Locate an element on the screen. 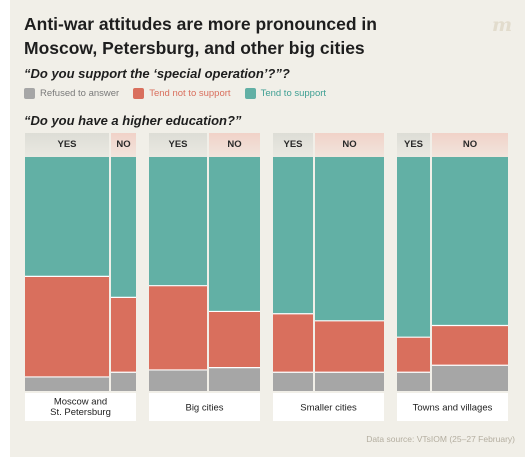  question-education: “Do you have a higher education?” is located at coordinates (133, 120).